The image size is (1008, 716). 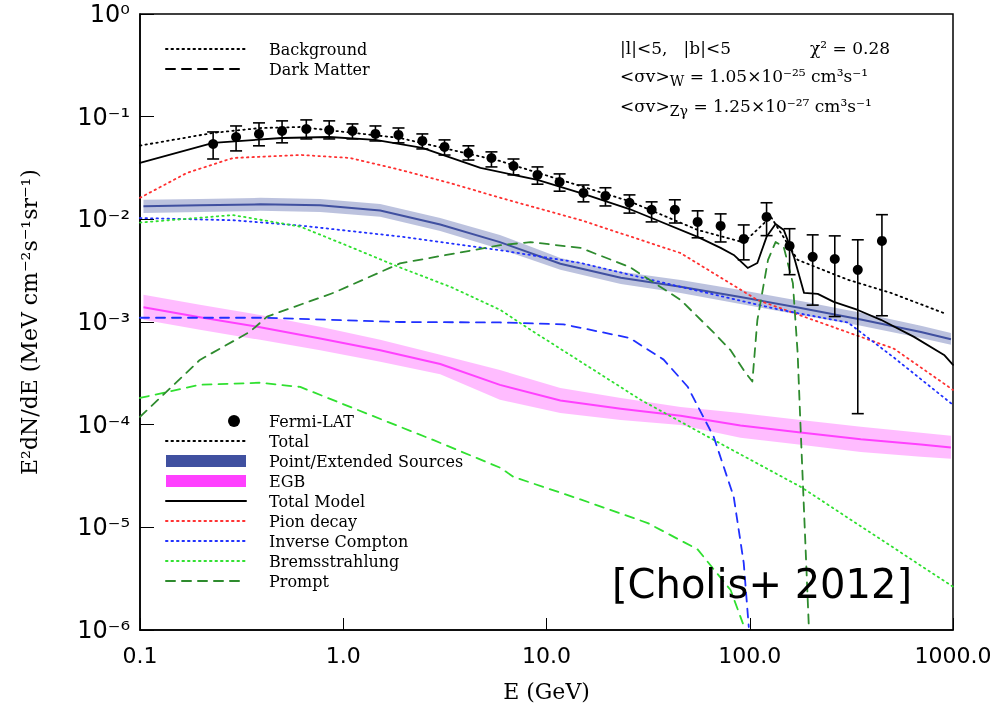 What do you see at coordinates (334, 561) in the screenshot?
I see `legend-label: Bremsstrahlung` at bounding box center [334, 561].